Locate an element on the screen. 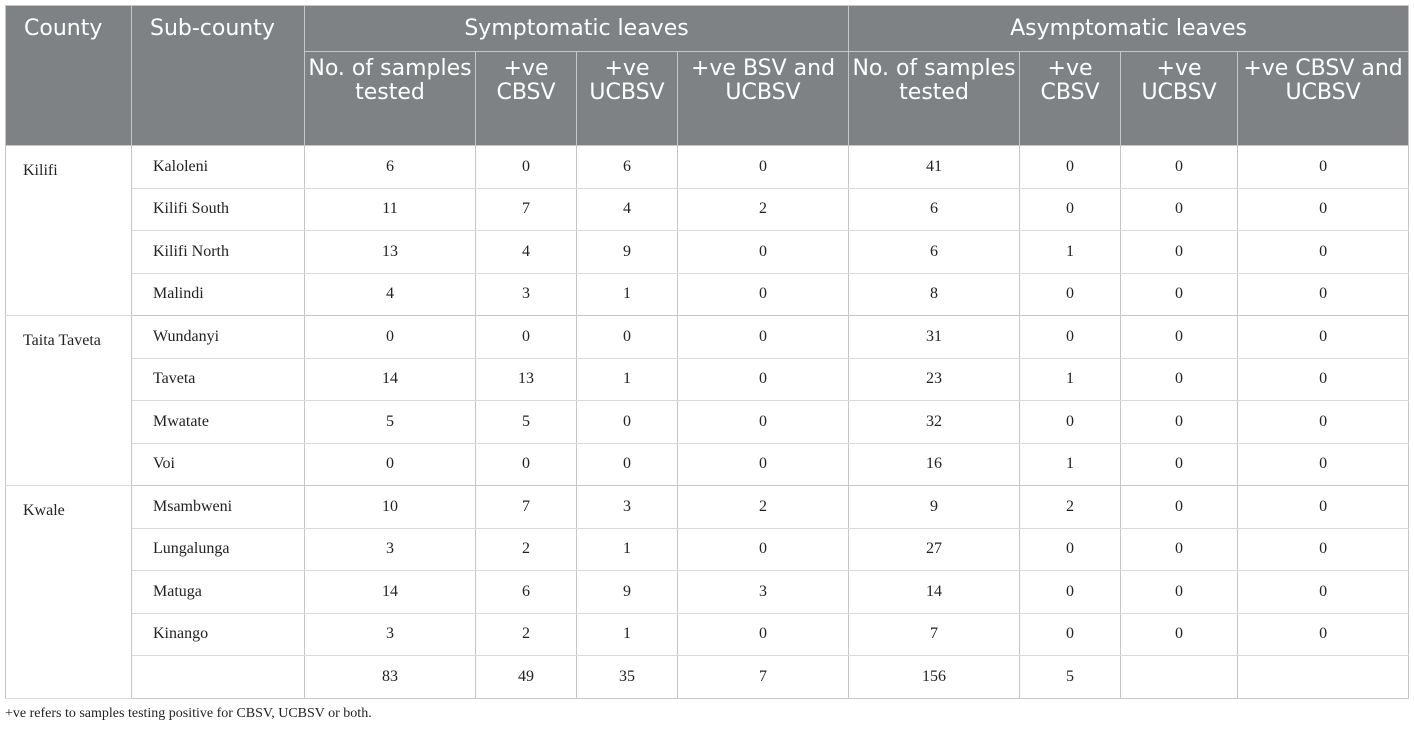 The height and width of the screenshot is (729, 1414). header-sub-county: Sub-county is located at coordinates (218, 75).